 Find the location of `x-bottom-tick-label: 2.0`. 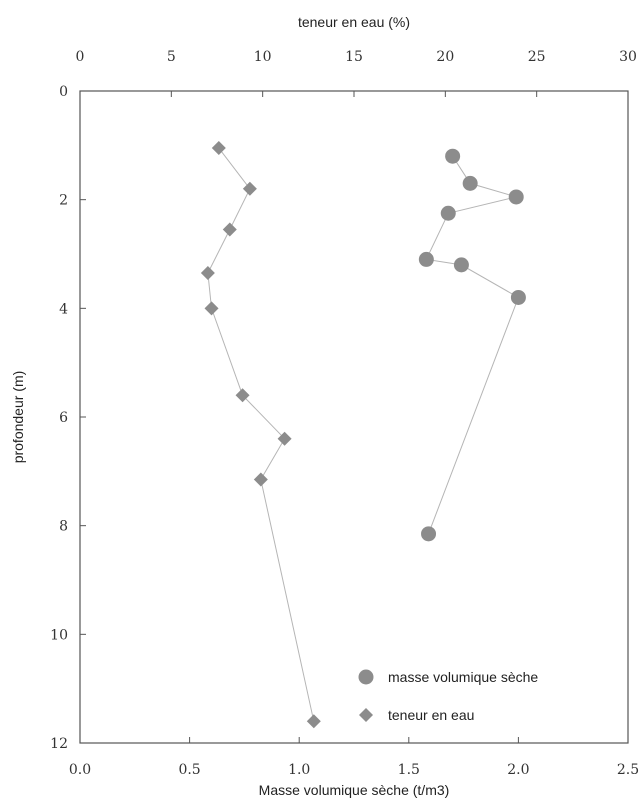

x-bottom-tick-label: 2.0 is located at coordinates (518, 770).